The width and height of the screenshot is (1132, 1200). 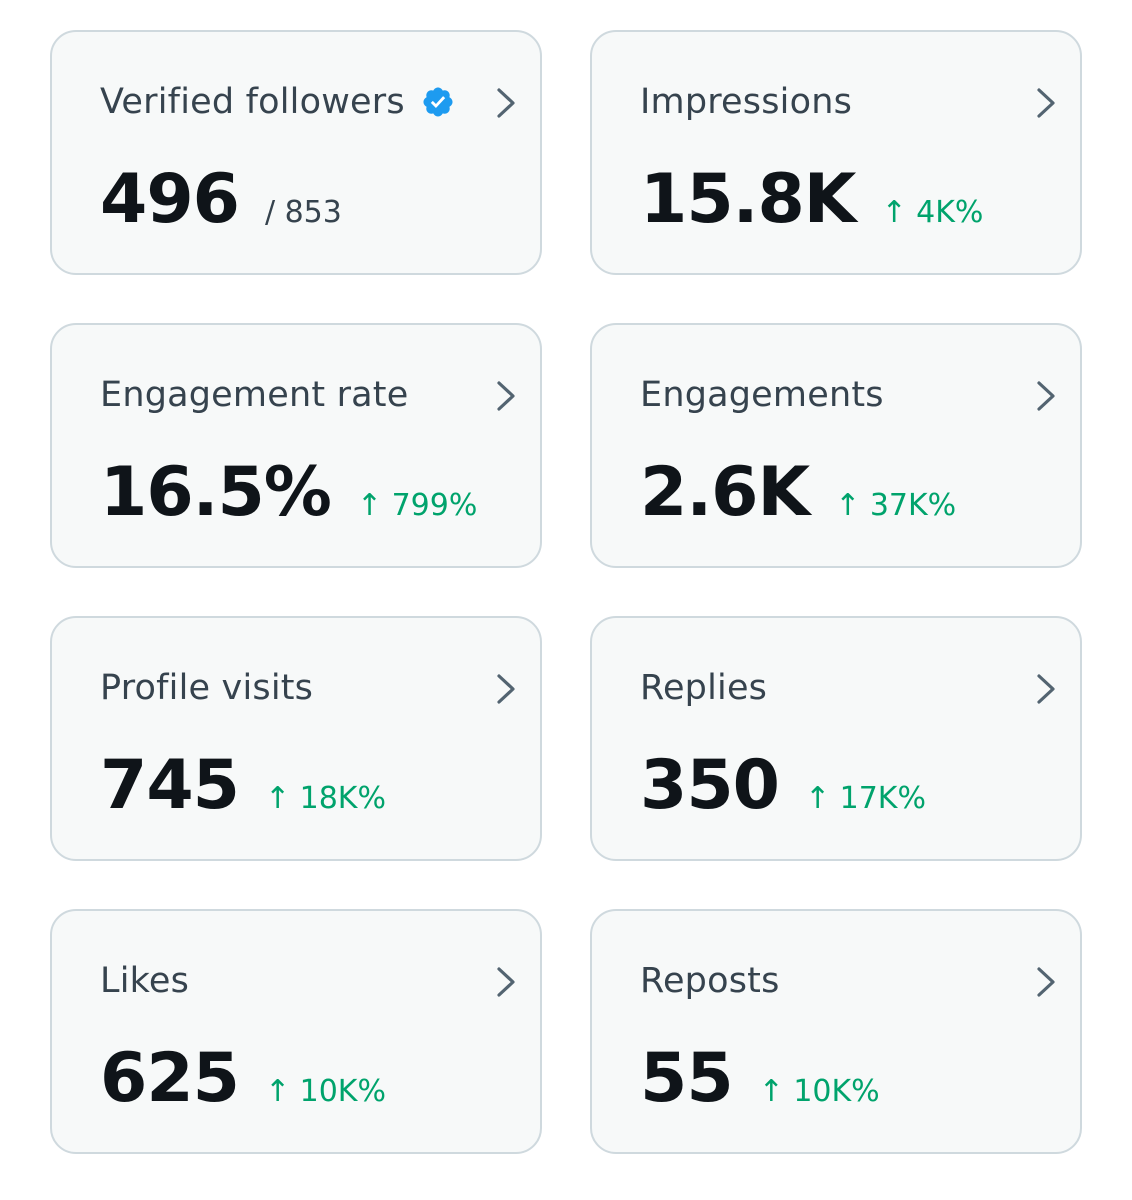 I want to click on card-reposts: Reposts 55 ↑ 10K%, so click(x=836, y=1031).